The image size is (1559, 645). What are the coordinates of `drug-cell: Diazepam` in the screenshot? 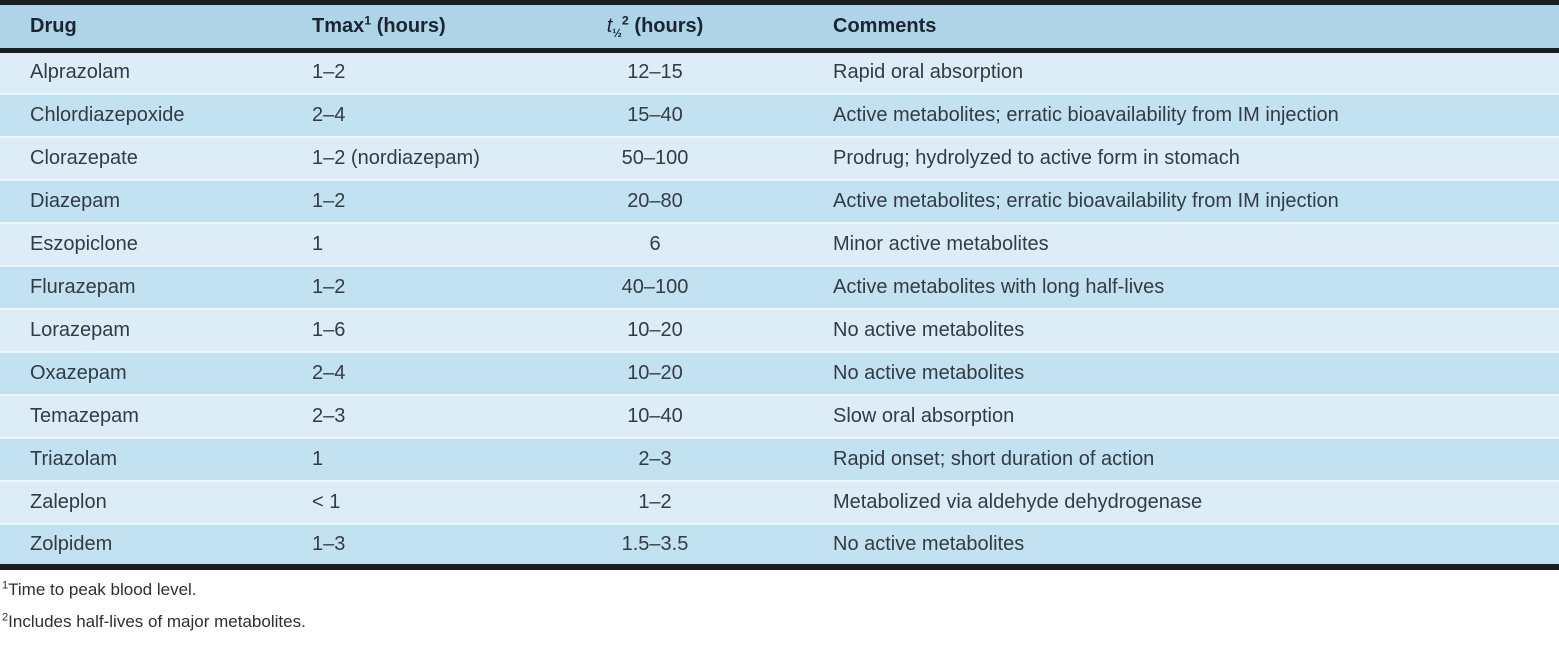 It's located at (150, 201).